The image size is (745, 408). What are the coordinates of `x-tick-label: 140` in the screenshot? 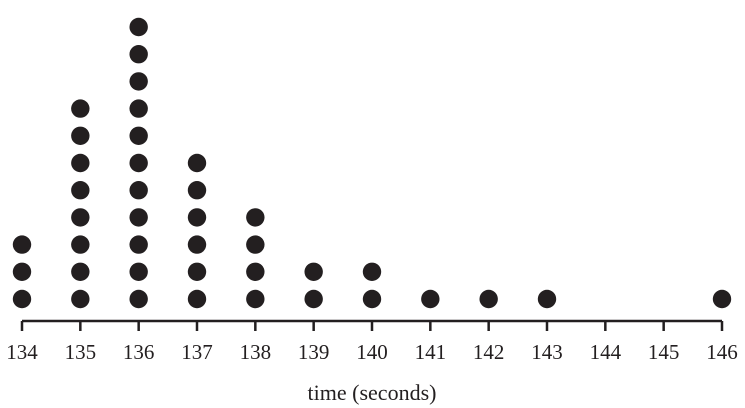 It's located at (372, 352).